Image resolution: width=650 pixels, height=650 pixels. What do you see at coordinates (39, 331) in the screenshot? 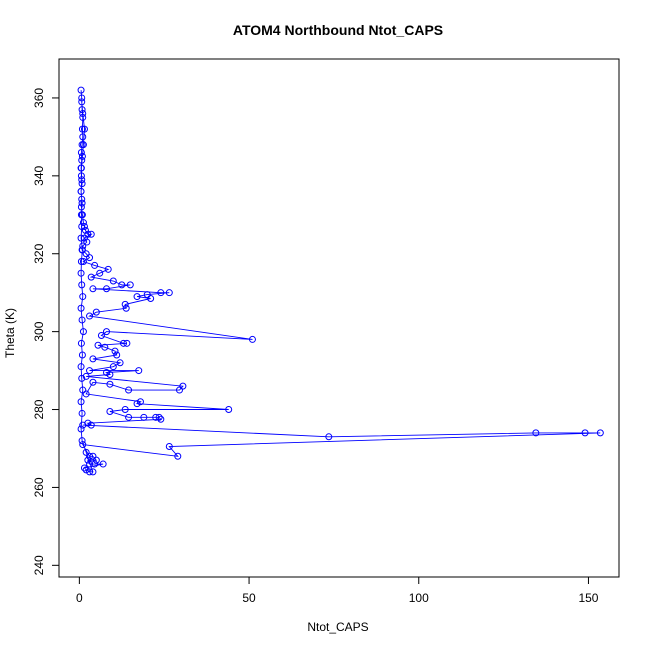
I see `y-tick-label: 300` at bounding box center [39, 331].